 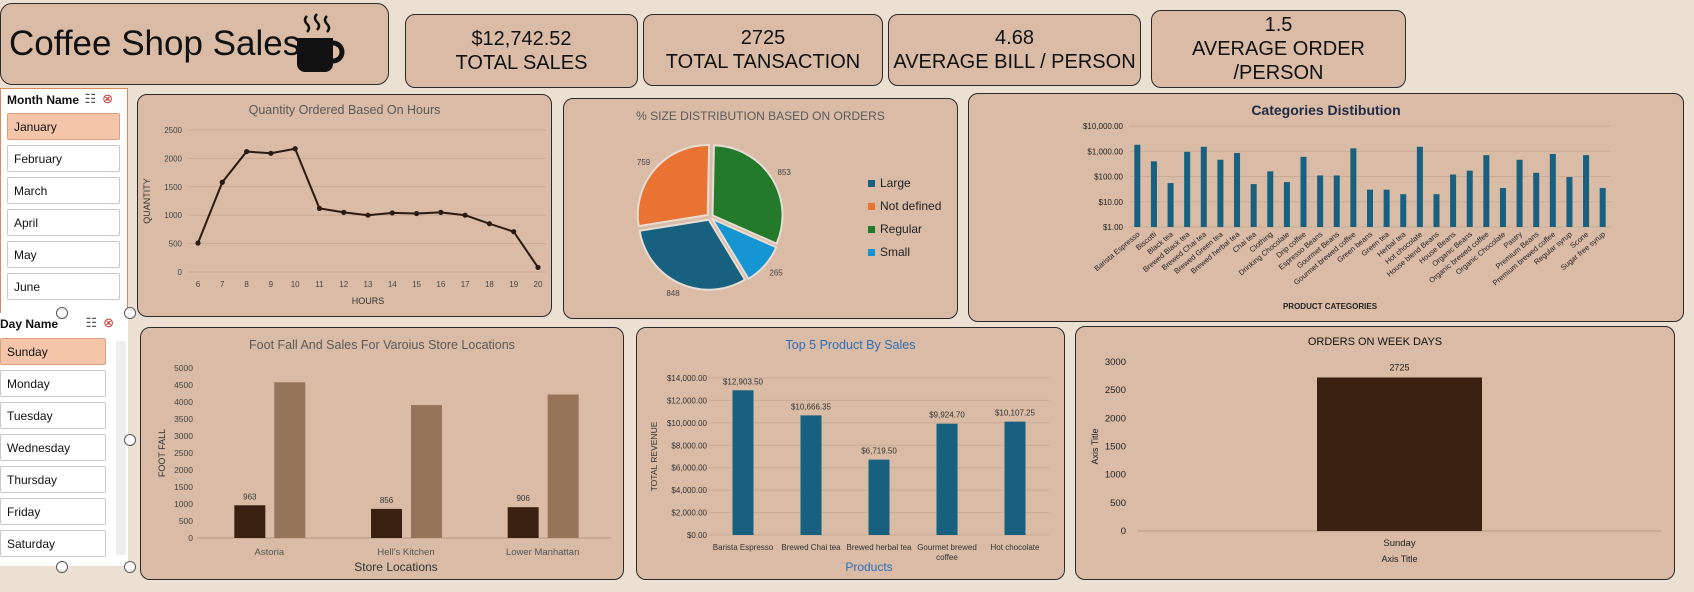 What do you see at coordinates (173, 215) in the screenshot?
I see `y-tick-label: 1000` at bounding box center [173, 215].